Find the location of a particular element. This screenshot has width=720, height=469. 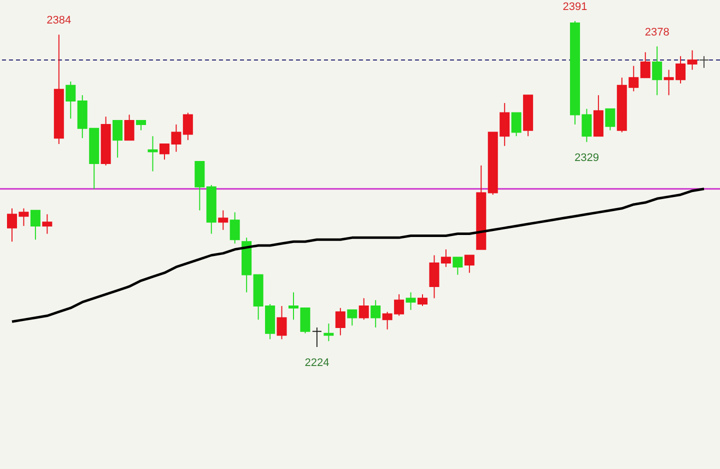

annotation: 2224 is located at coordinates (317, 363).